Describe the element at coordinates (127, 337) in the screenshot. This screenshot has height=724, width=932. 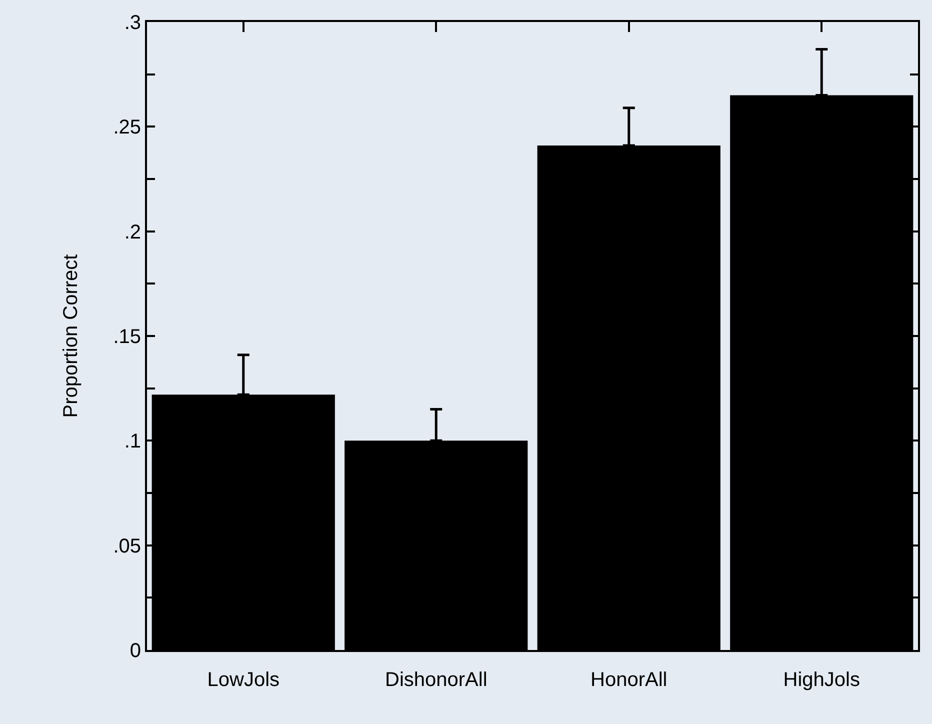
I see `y-tick-label: .15` at that location.